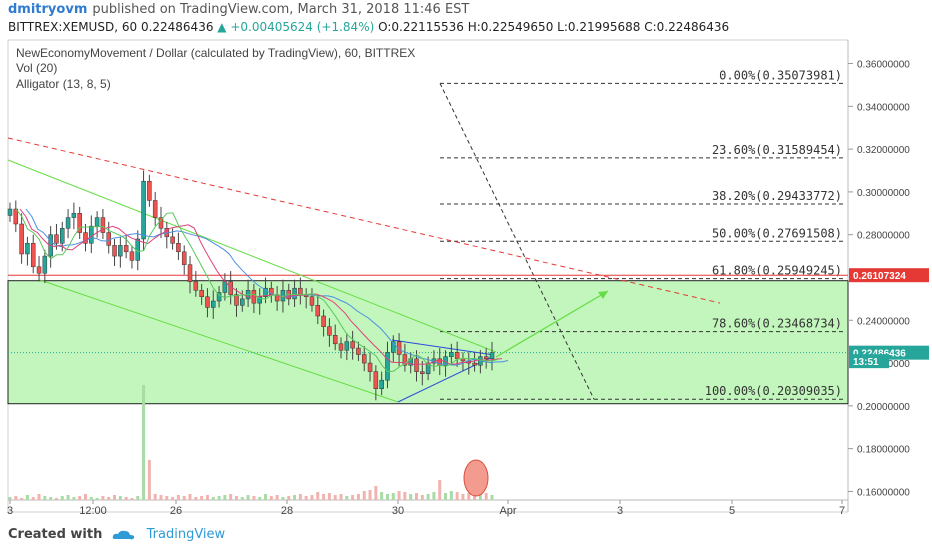 This screenshot has width=932, height=550. What do you see at coordinates (398, 511) in the screenshot?
I see `x-tick-label: 30` at bounding box center [398, 511].